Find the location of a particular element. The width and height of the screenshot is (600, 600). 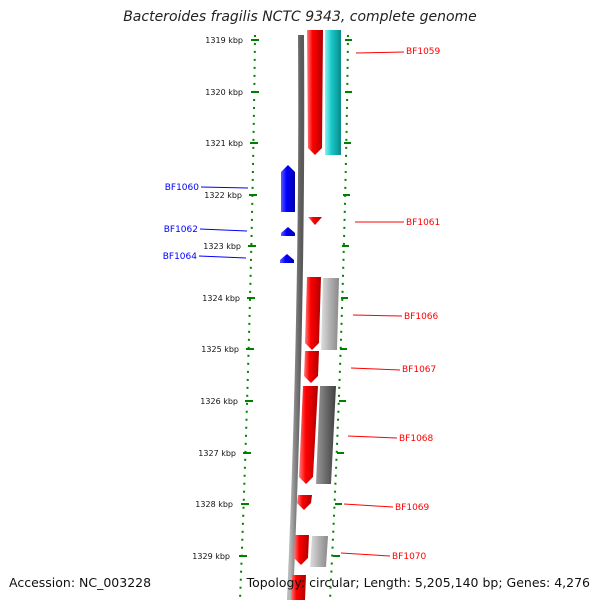

ruler-tick: 1321 kbp is located at coordinates (278, 143).